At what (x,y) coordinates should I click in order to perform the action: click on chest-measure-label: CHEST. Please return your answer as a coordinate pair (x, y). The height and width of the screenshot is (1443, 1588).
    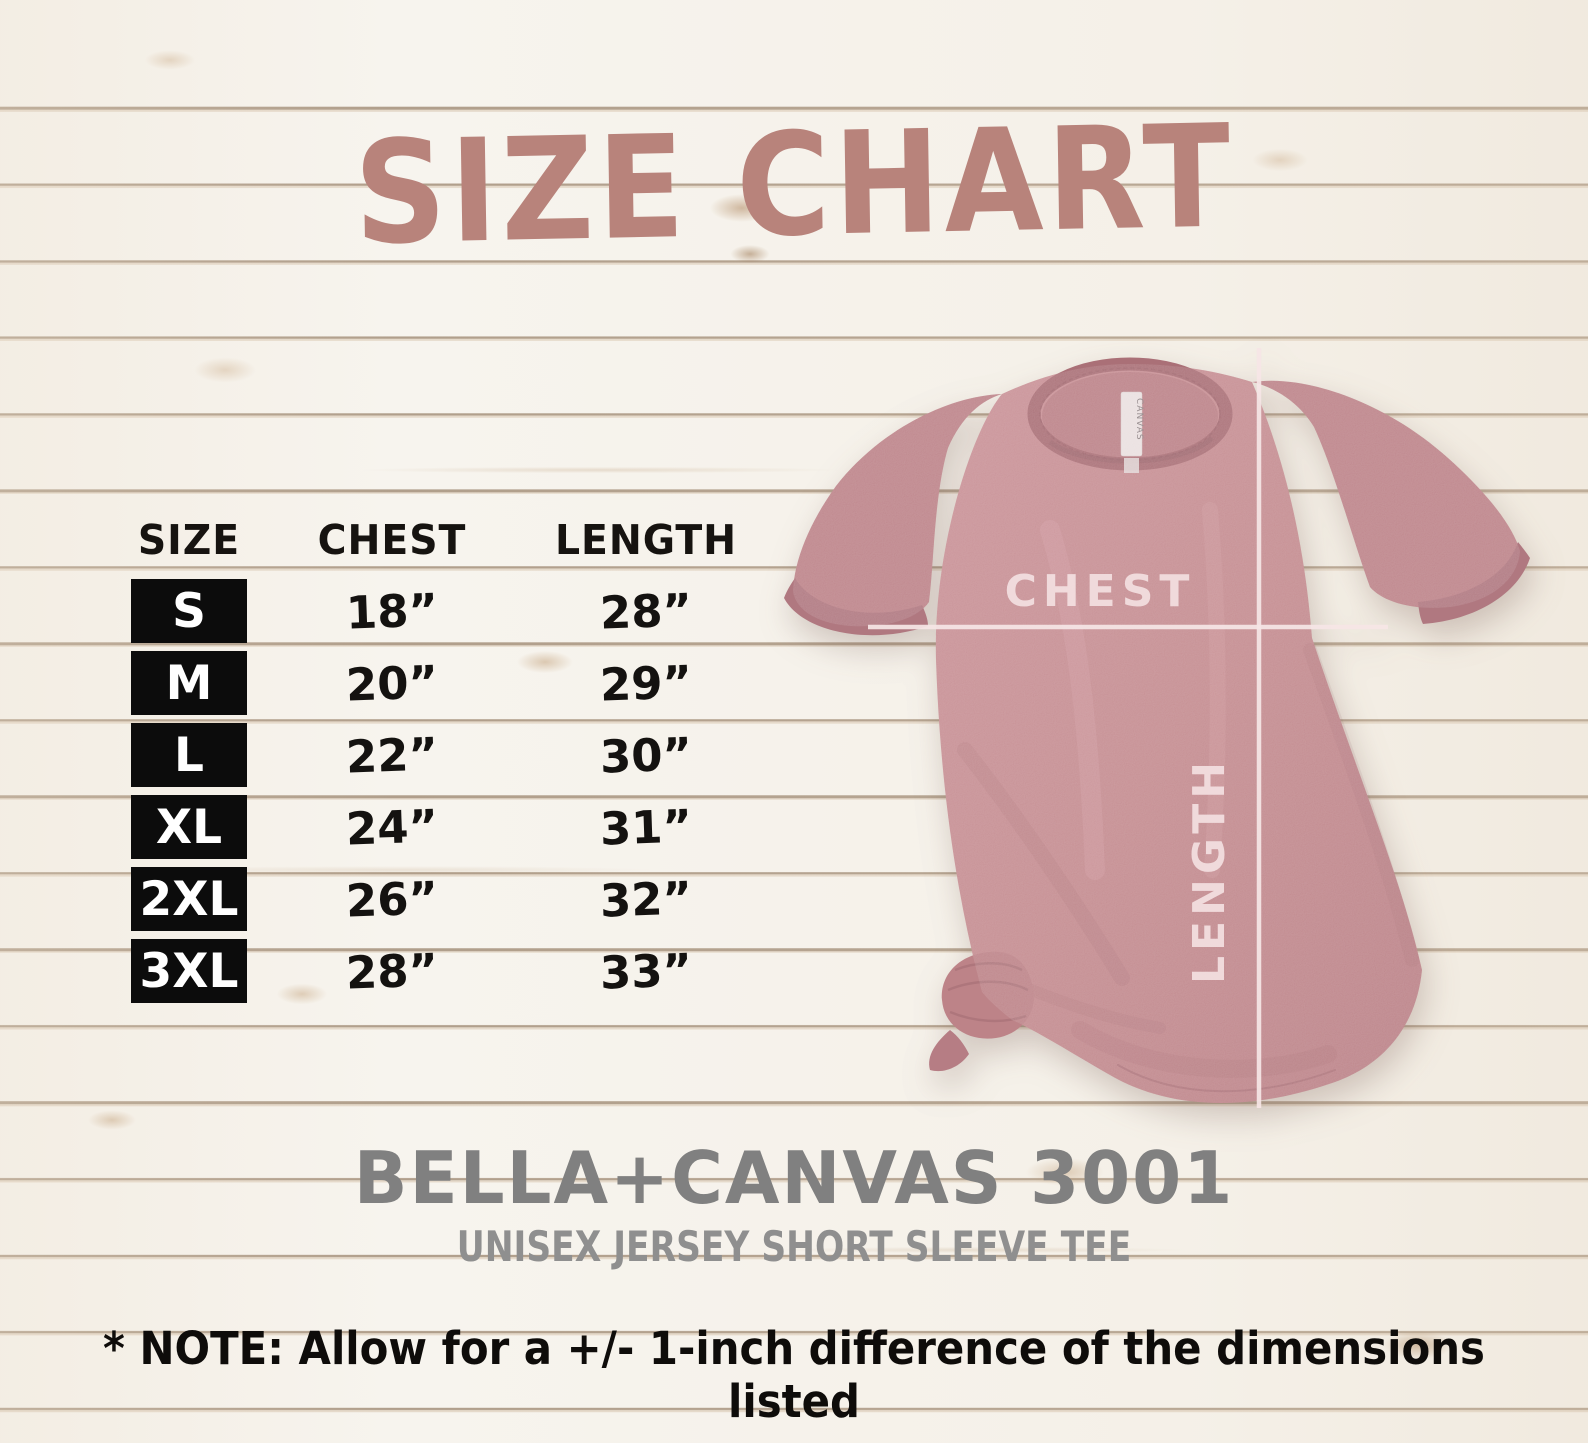
    Looking at the image, I should click on (1100, 591).